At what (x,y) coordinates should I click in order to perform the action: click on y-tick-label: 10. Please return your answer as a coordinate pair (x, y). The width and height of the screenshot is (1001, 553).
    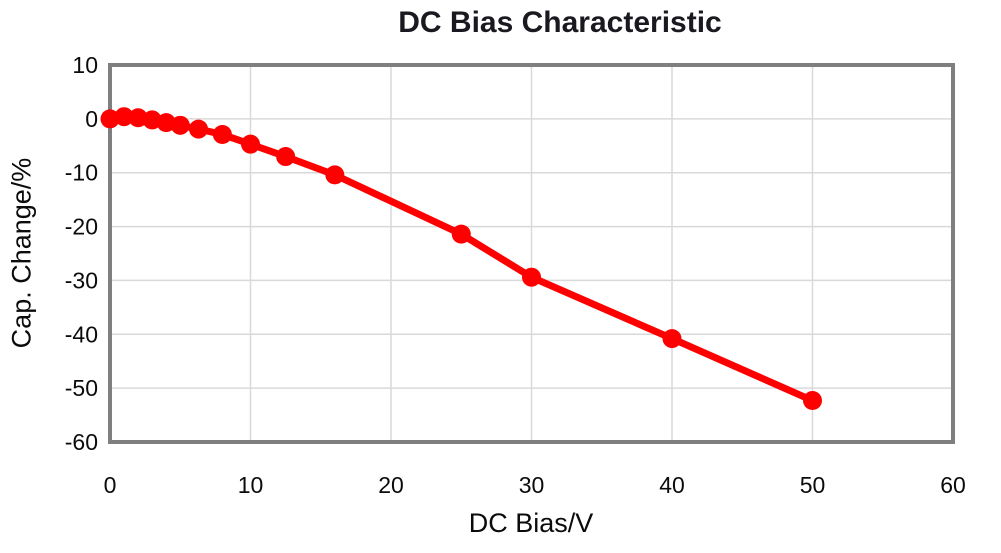
    Looking at the image, I should click on (85, 65).